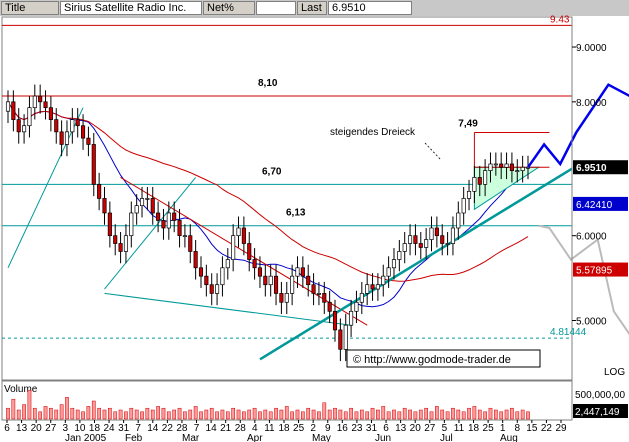  I want to click on price-badge-label: 6.9510, so click(591, 168).